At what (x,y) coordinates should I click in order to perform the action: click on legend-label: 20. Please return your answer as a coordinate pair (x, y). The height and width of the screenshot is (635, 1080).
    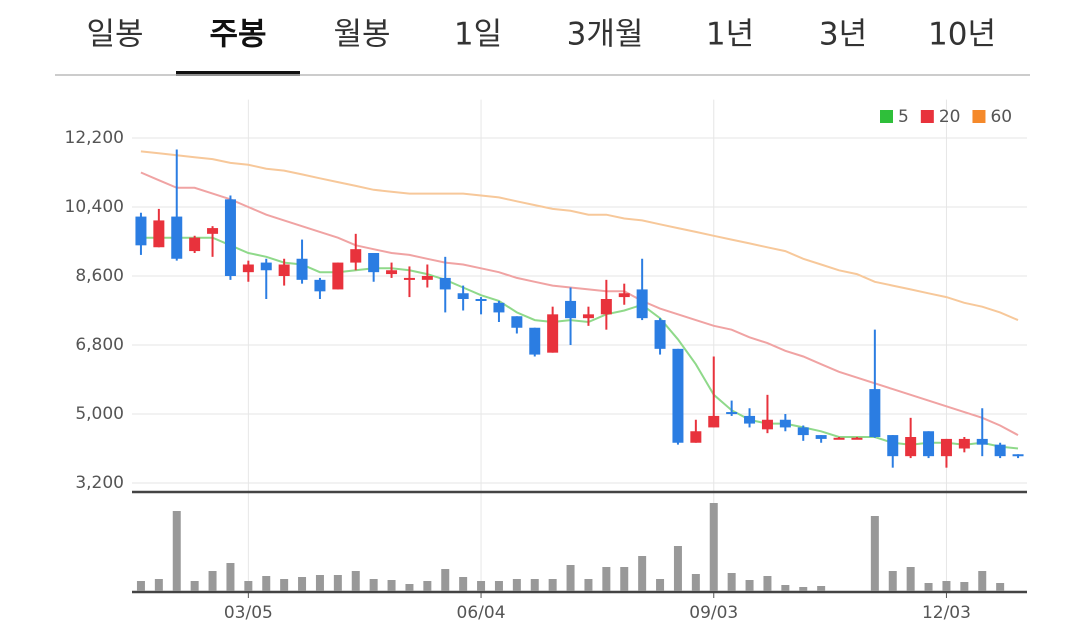
    Looking at the image, I should click on (950, 117).